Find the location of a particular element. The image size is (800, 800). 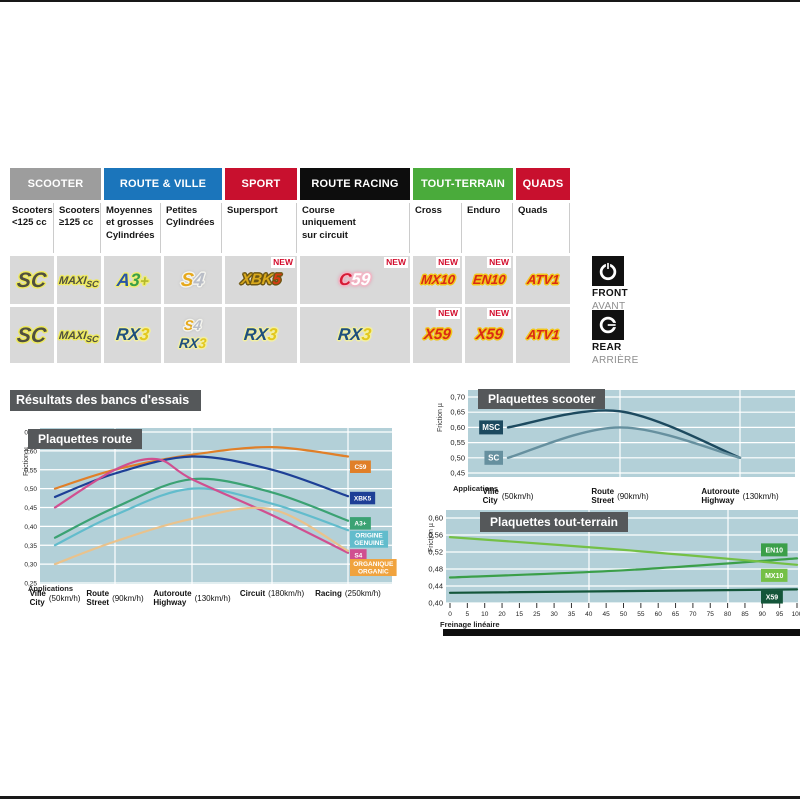

pad-cell-front: MAXISC is located at coordinates (79, 280).